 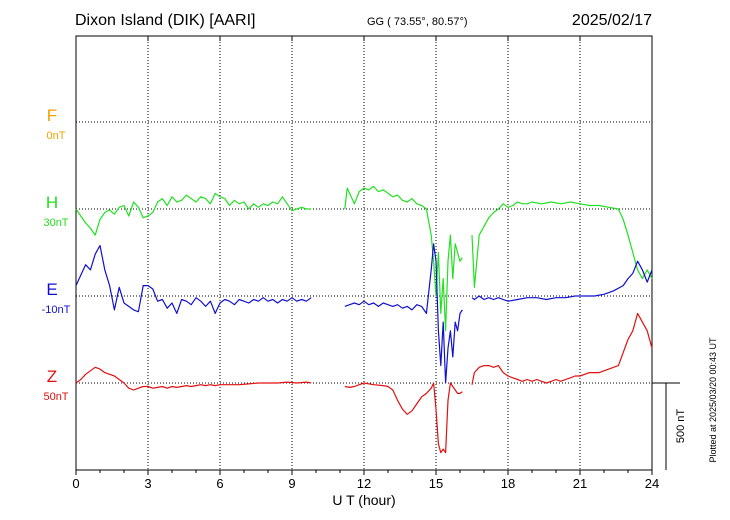 What do you see at coordinates (363, 500) in the screenshot?
I see `x-axis-title: U T (hour)` at bounding box center [363, 500].